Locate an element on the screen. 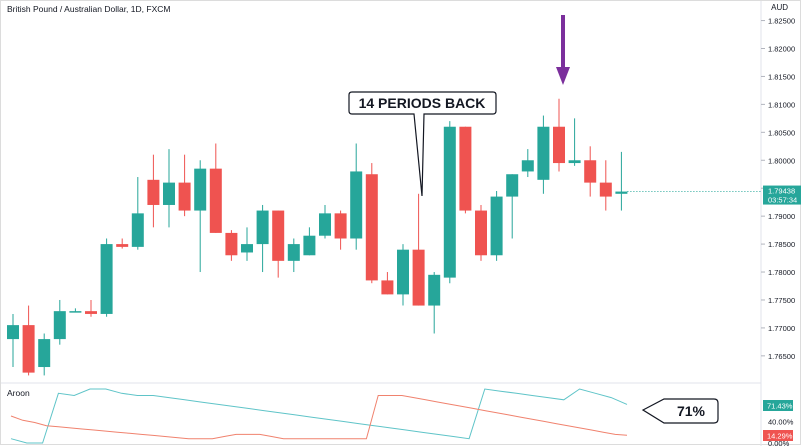 The width and height of the screenshot is (801, 446). callout-text: 14 PERIODS BACK is located at coordinates (422, 103).